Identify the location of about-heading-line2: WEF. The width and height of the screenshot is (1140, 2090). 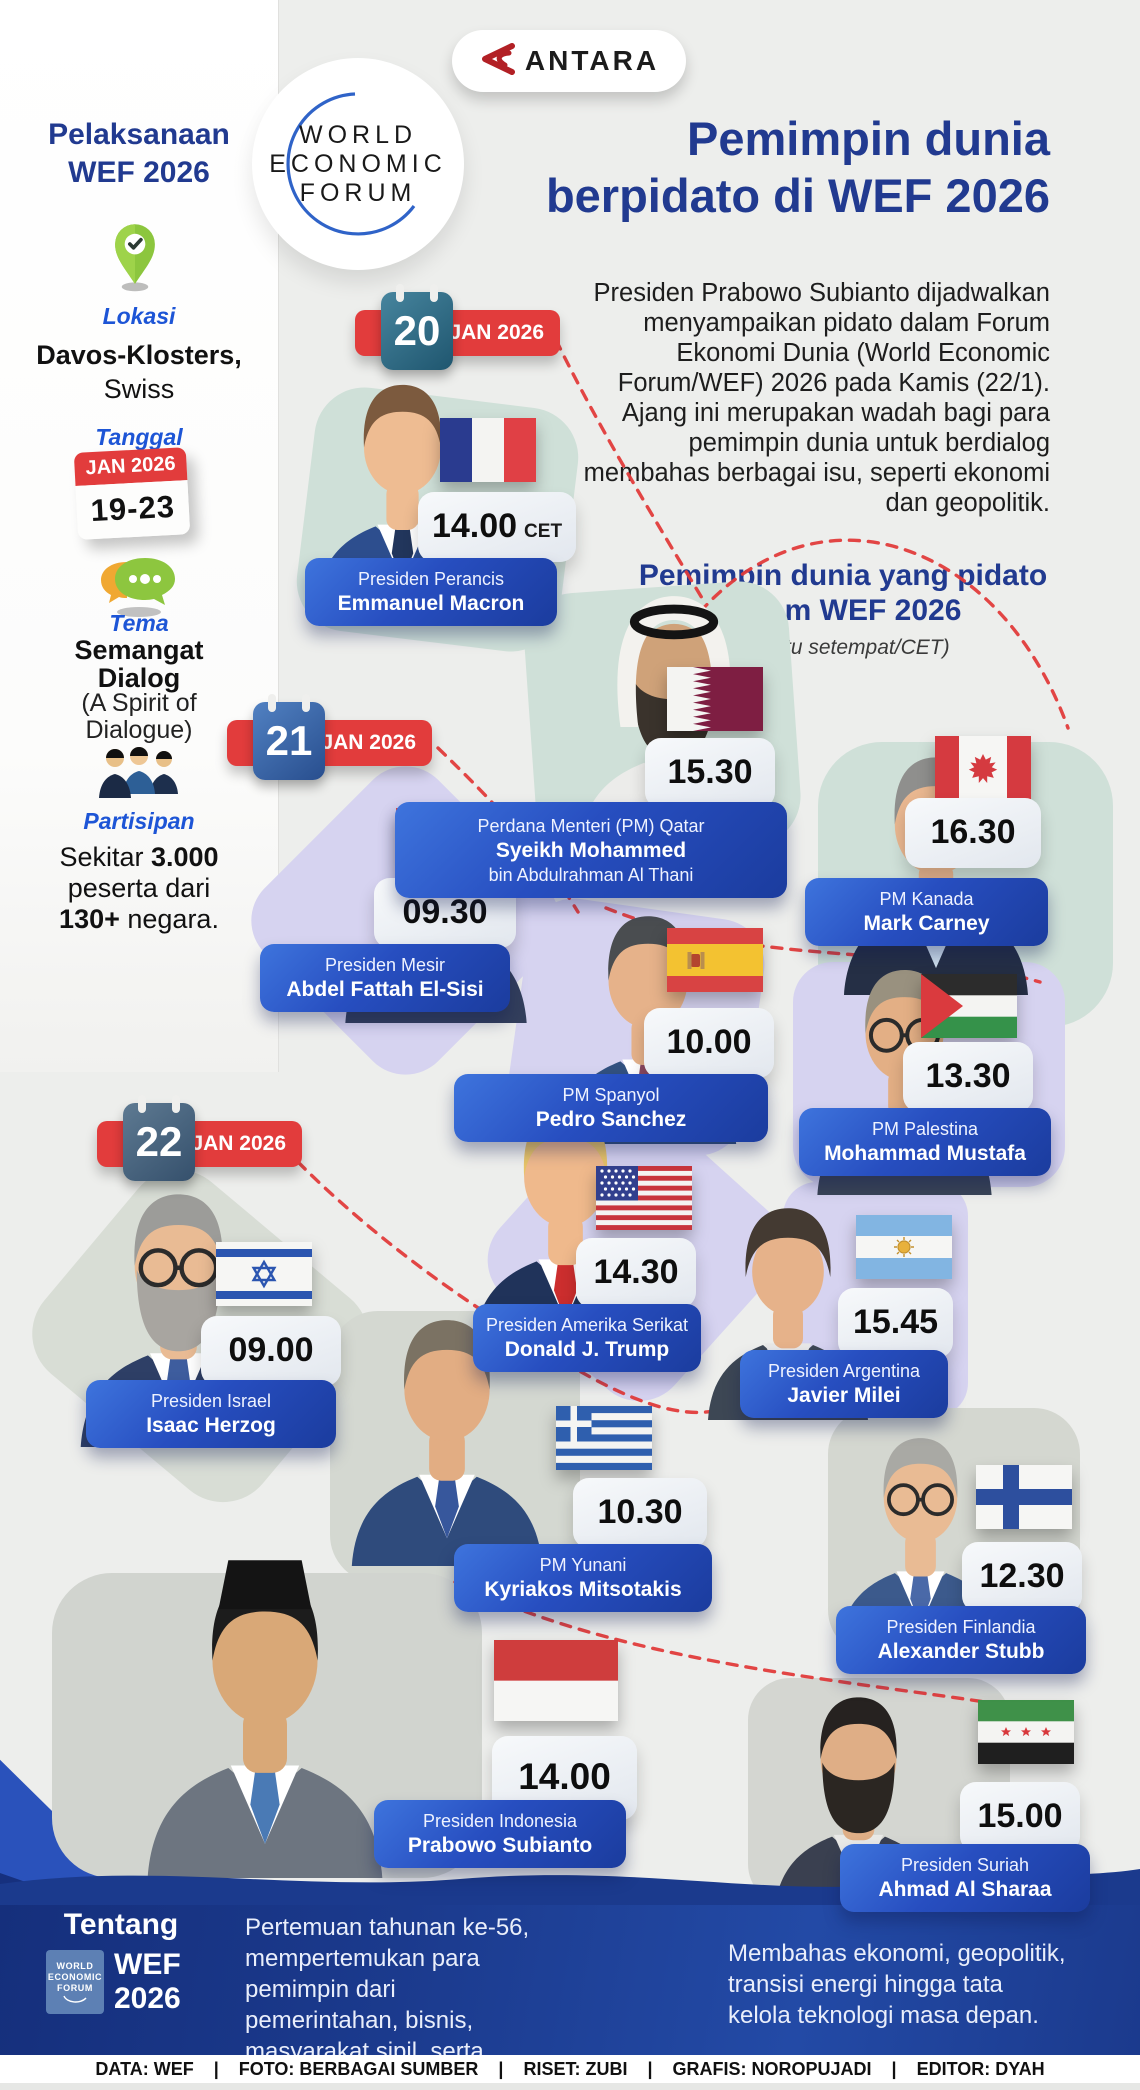
(147, 1964).